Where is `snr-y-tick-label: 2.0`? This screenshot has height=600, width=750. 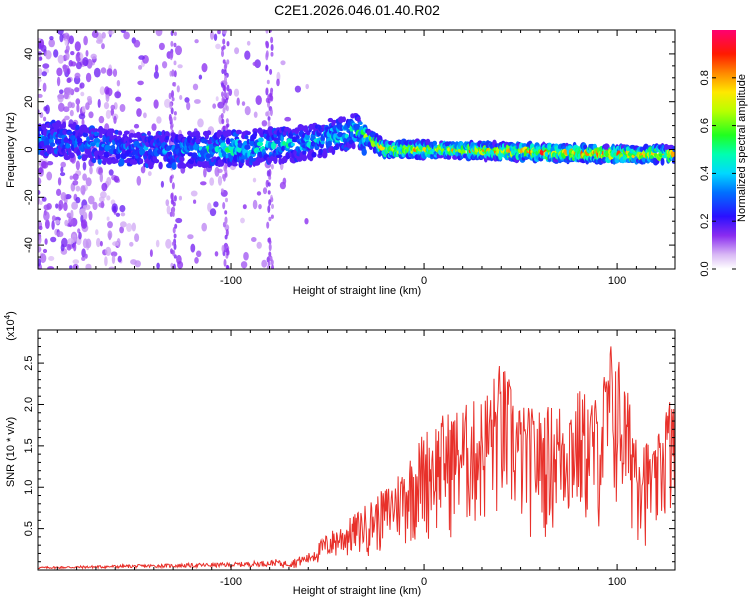 snr-y-tick-label: 2.0 is located at coordinates (29, 404).